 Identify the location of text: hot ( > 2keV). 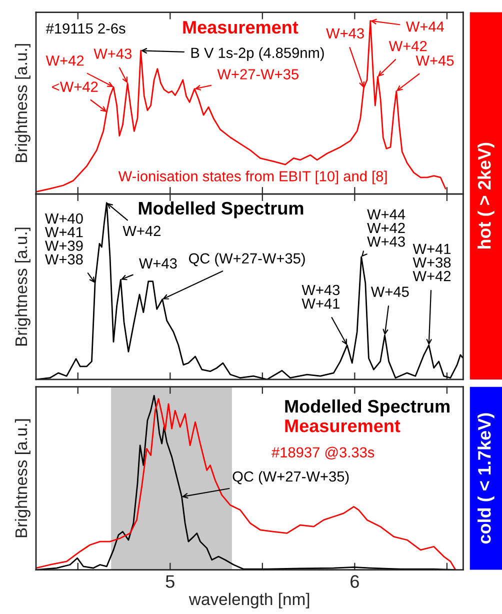
(486, 195).